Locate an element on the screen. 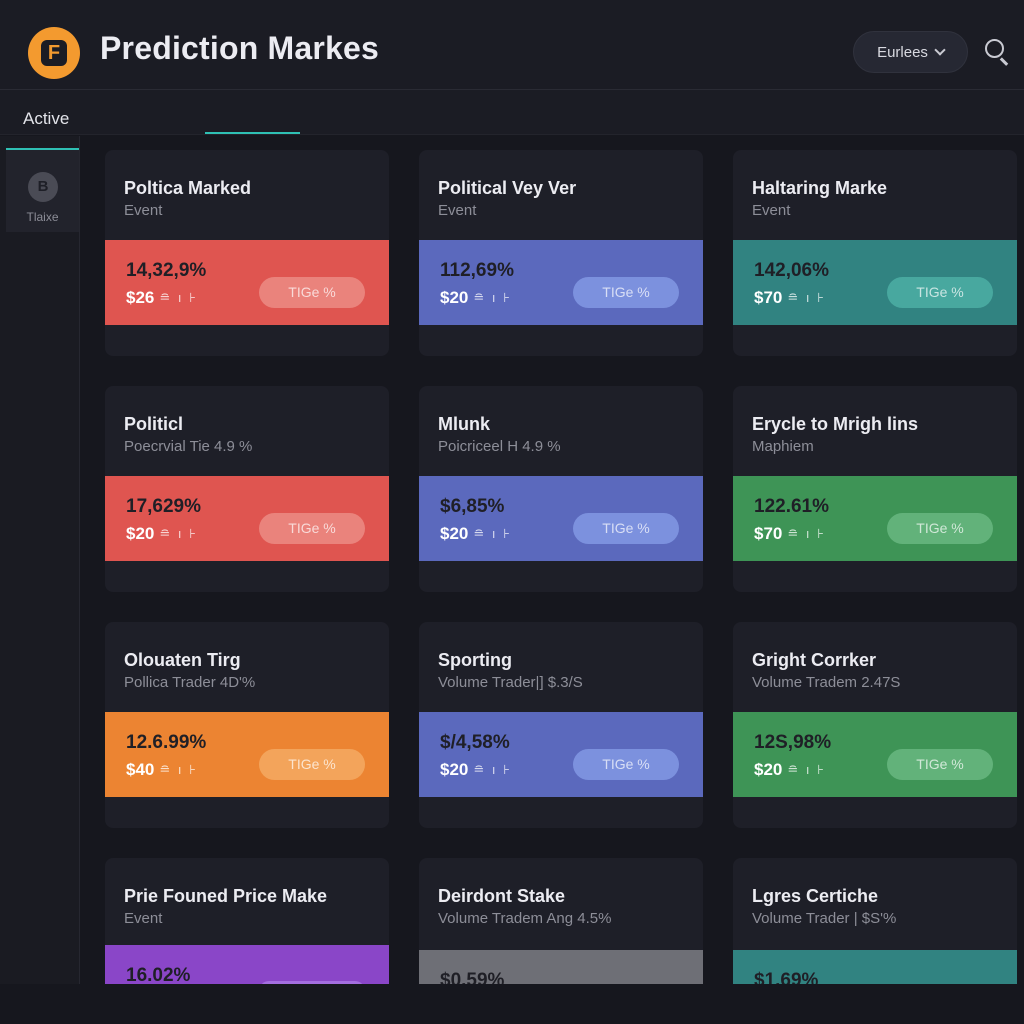 This screenshot has height=1024, width=1024. sidebar-item-label: Tlaixe is located at coordinates (42, 217).